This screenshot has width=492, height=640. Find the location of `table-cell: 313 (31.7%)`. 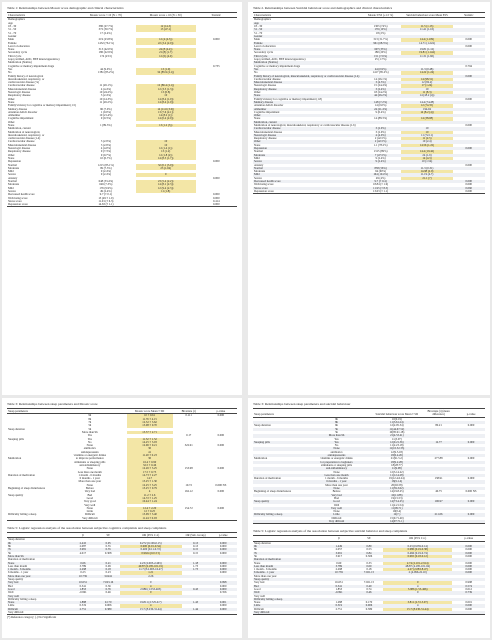

table-cell: 313 (31.7%) is located at coordinates (380, 40).